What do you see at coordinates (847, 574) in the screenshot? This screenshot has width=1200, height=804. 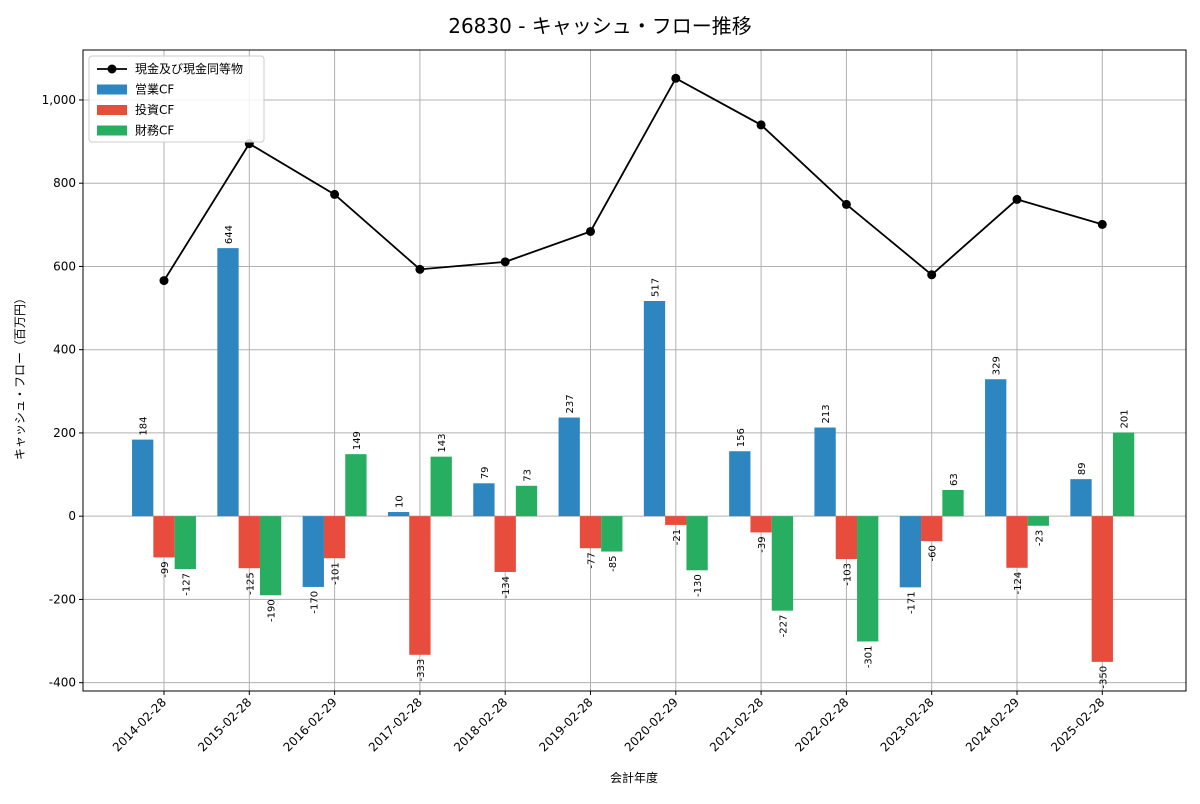 I see `bar-value-label: -103` at bounding box center [847, 574].